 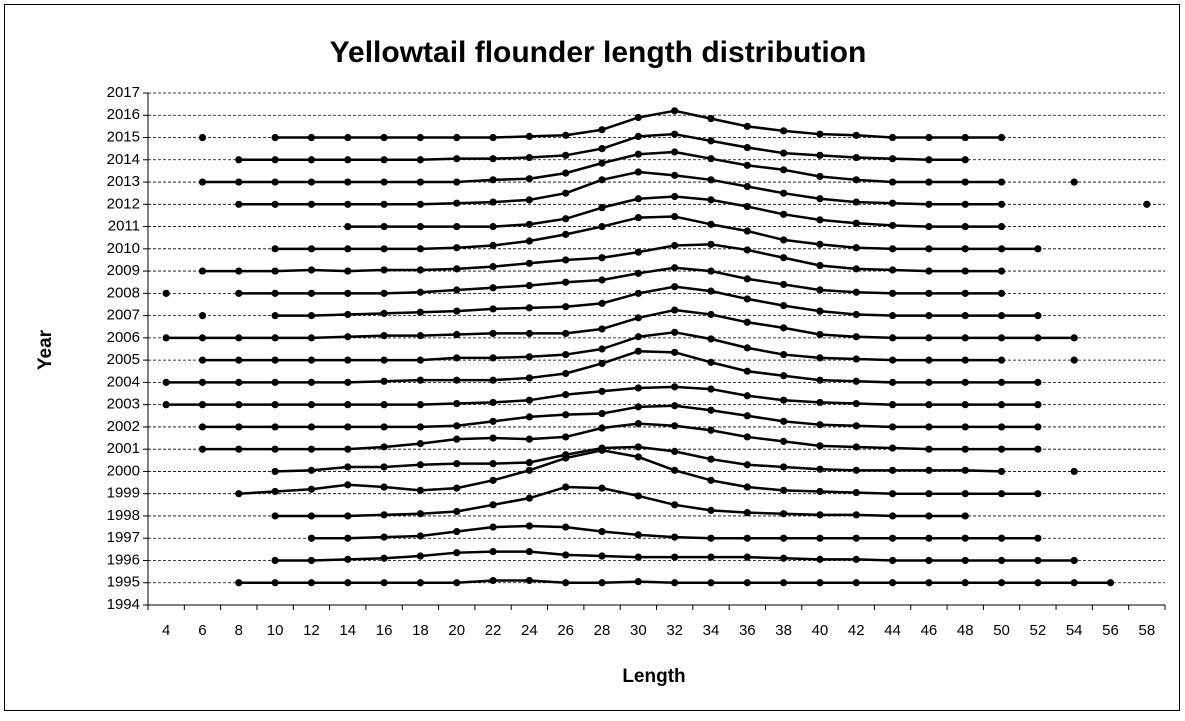 I want to click on x-tick-label: 30, so click(x=638, y=630).